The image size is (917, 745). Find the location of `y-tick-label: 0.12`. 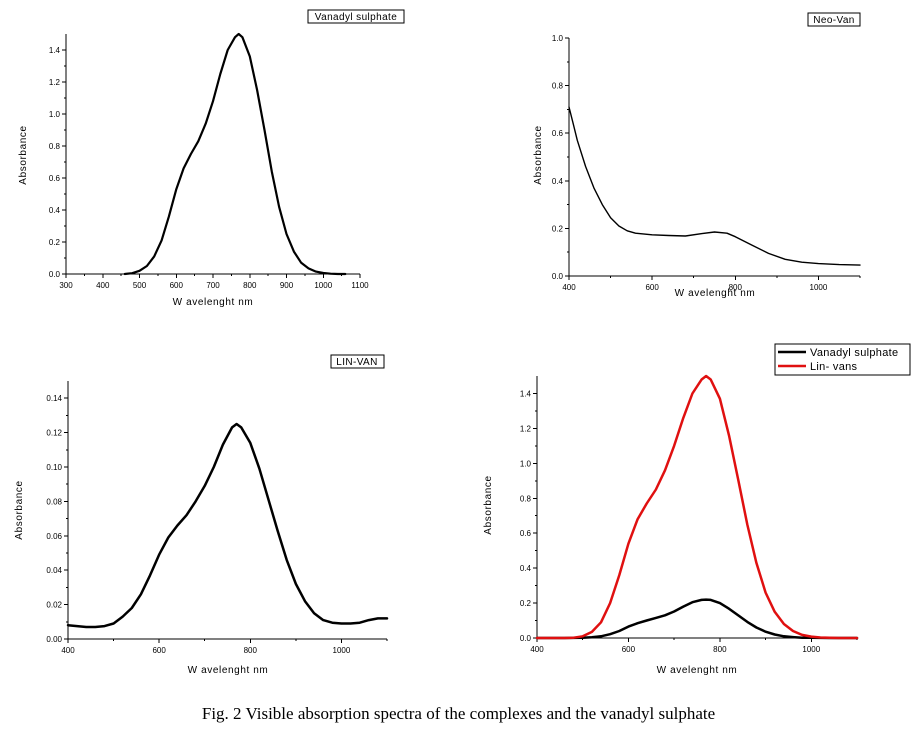

y-tick-label: 0.12 is located at coordinates (54, 433).